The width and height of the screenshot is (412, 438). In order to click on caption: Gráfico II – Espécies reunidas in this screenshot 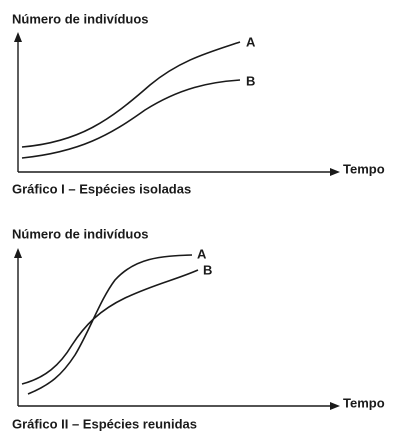, I will do `click(104, 423)`.